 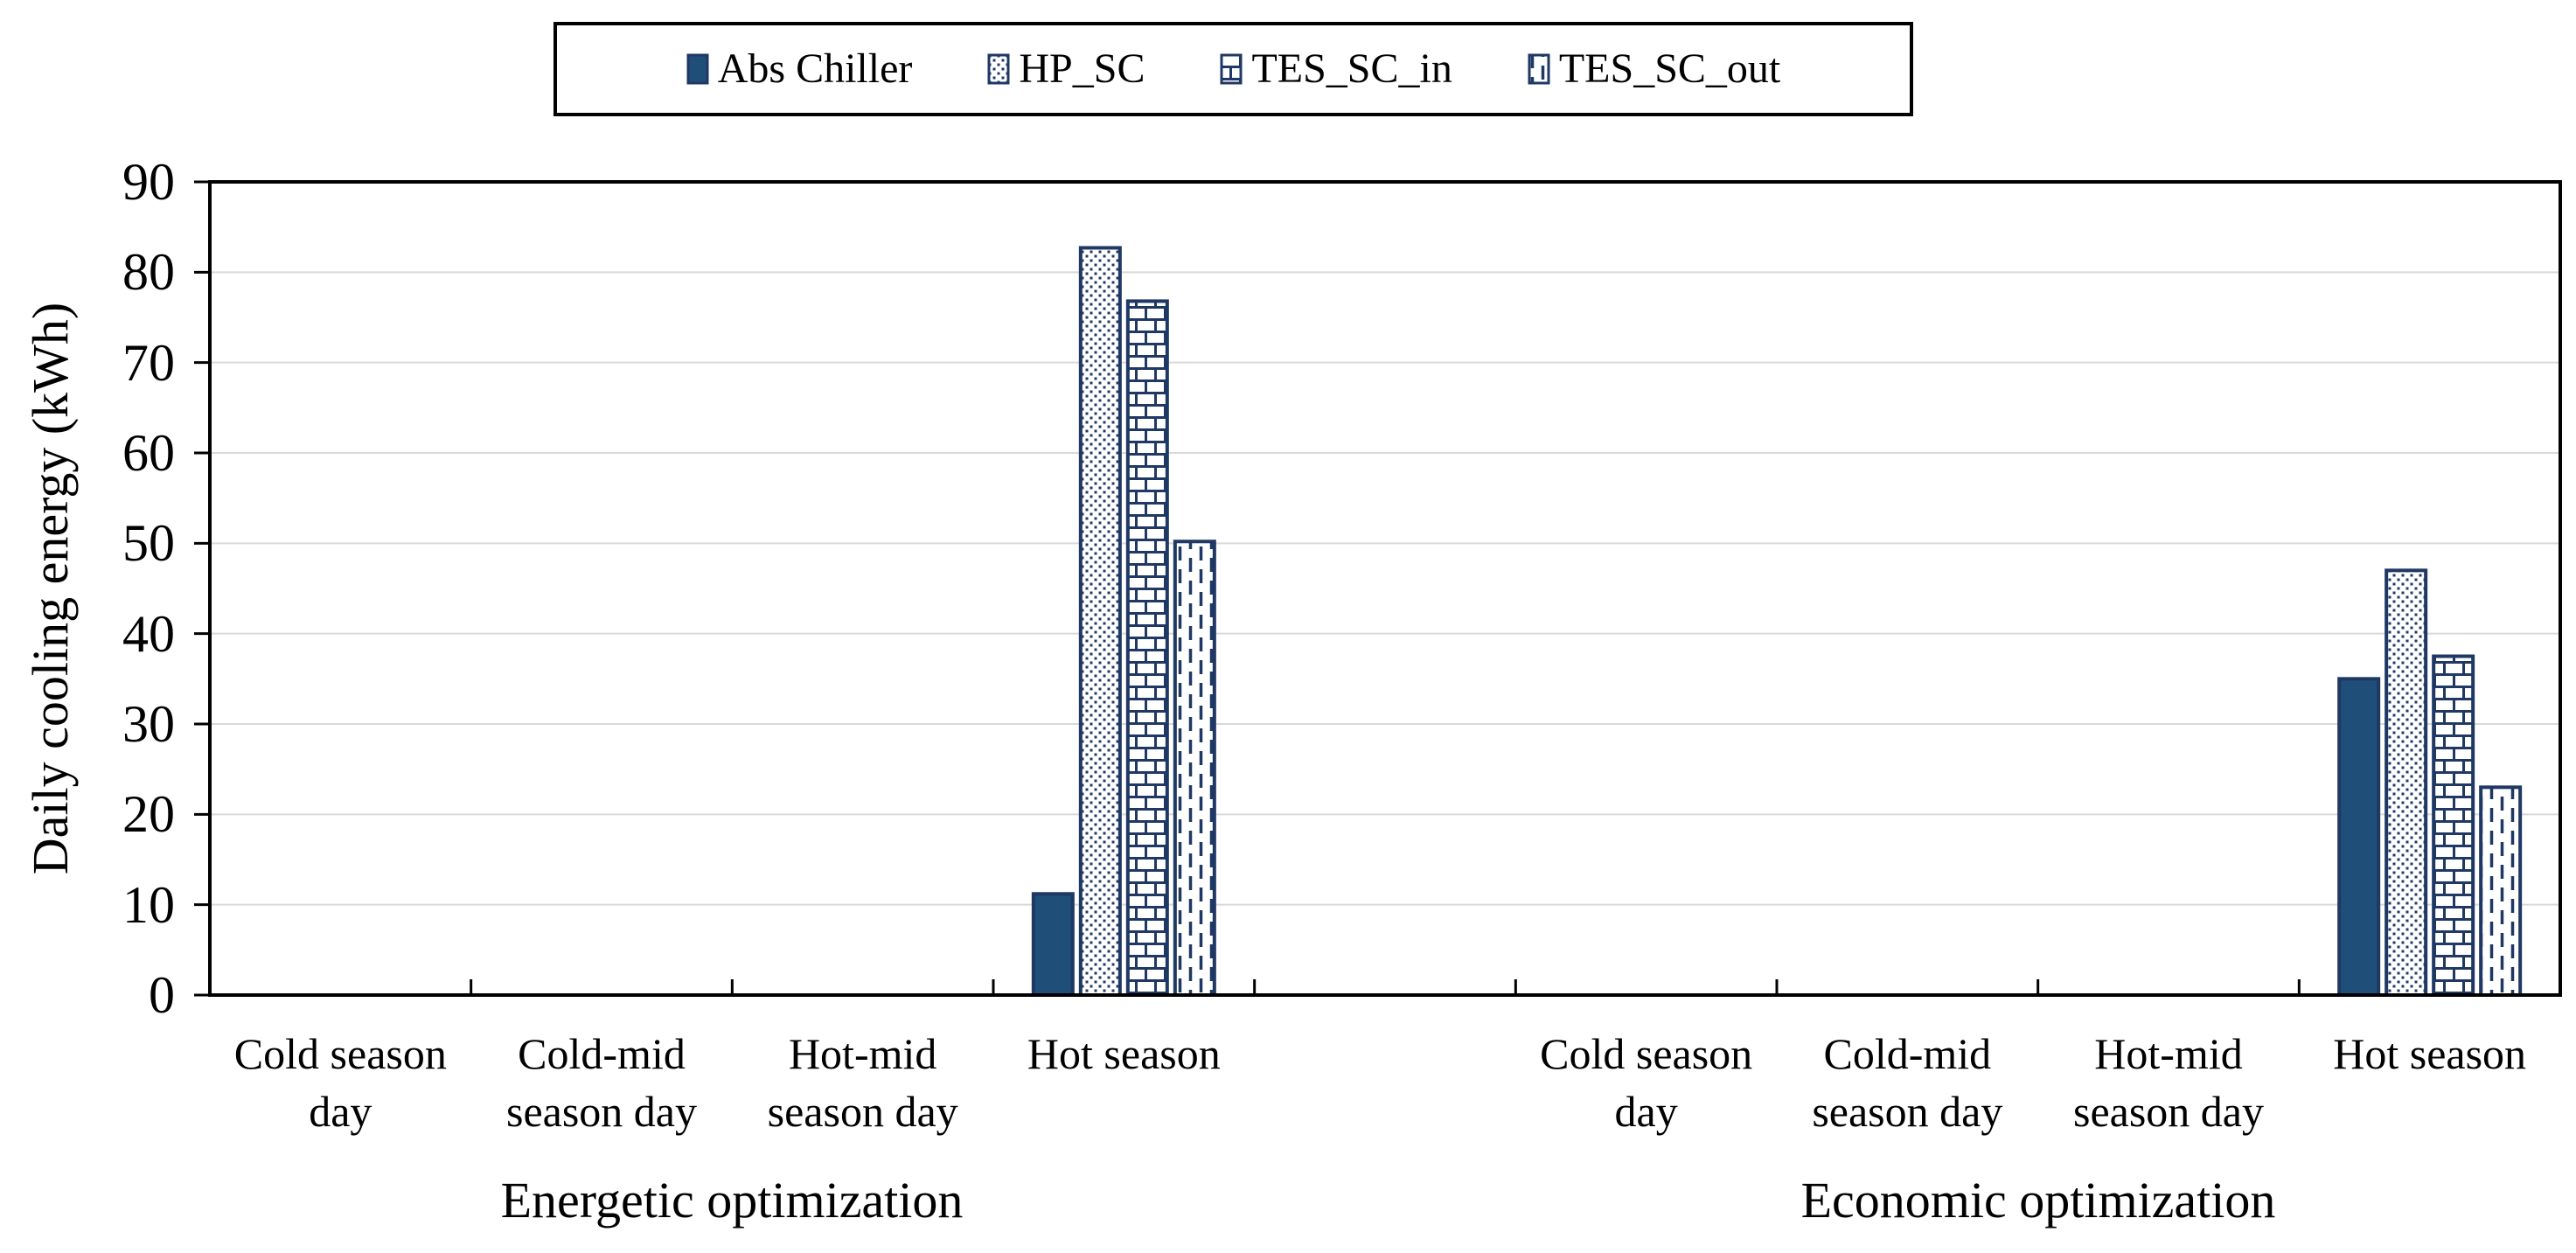 I want to click on category-label-economic-hot-season: Hot season, so click(x=2430, y=1053).